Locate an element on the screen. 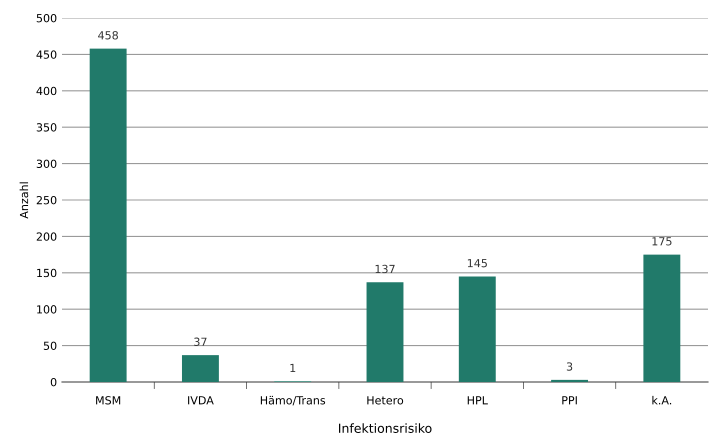 The image size is (709, 441). x-tick-label: HPL is located at coordinates (478, 400).